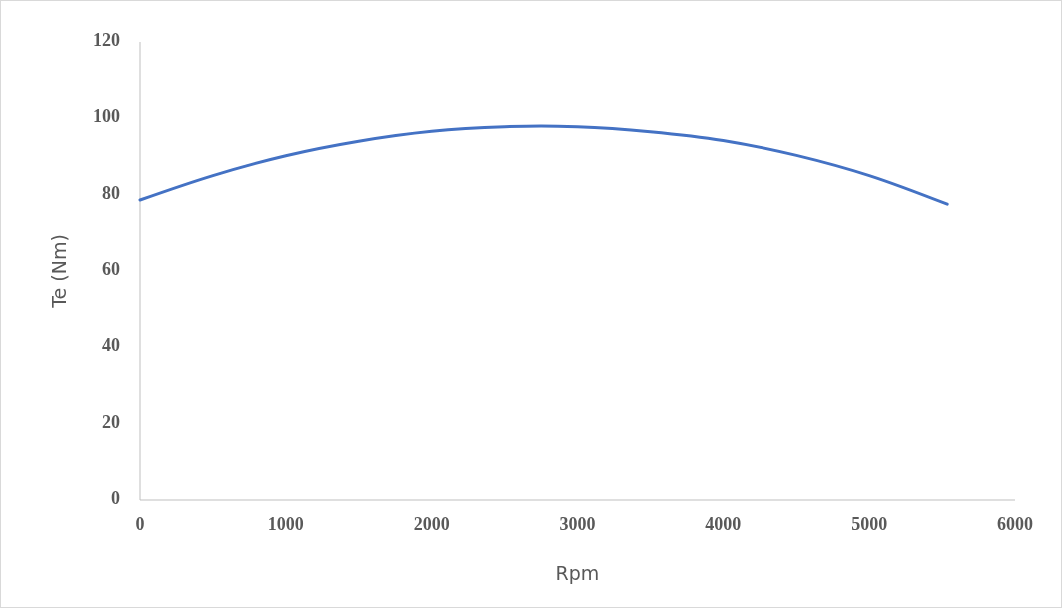 The height and width of the screenshot is (608, 1062). What do you see at coordinates (106, 40) in the screenshot?
I see `y-tick-label: 120` at bounding box center [106, 40].